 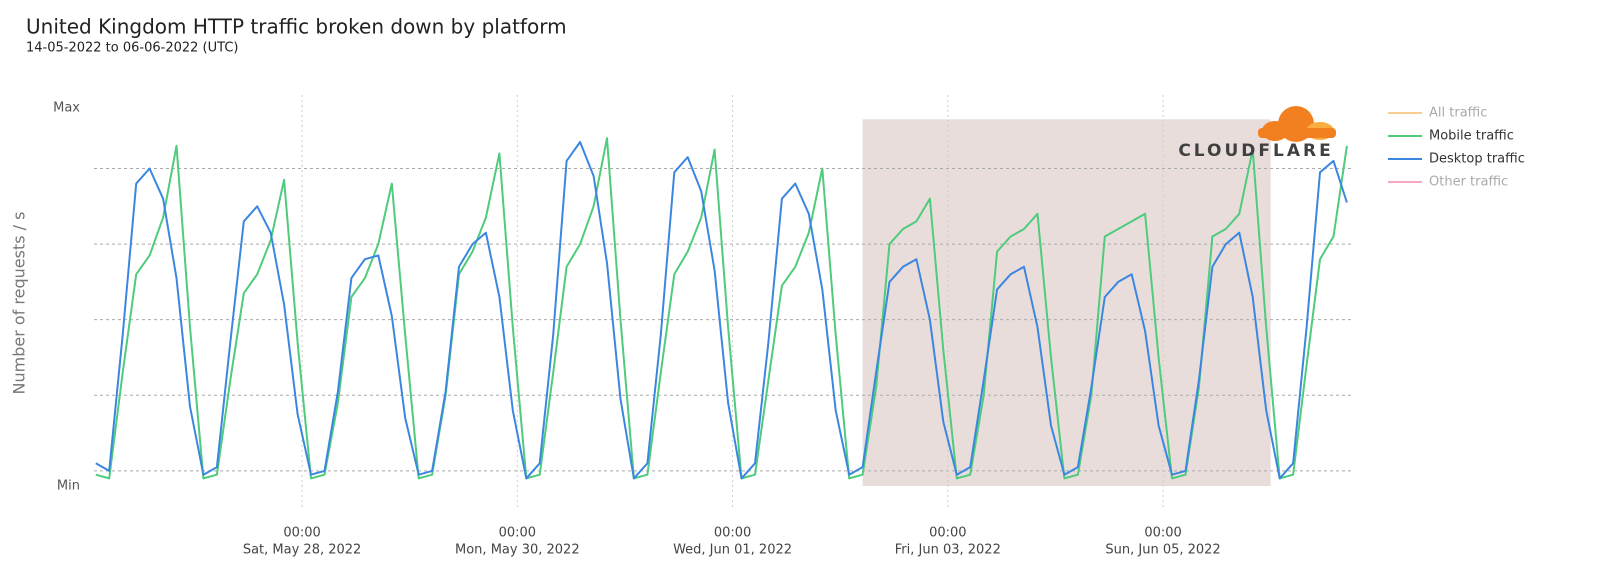 What do you see at coordinates (302, 550) in the screenshot?
I see `x-tick-label: Sat, May 28, 2022` at bounding box center [302, 550].